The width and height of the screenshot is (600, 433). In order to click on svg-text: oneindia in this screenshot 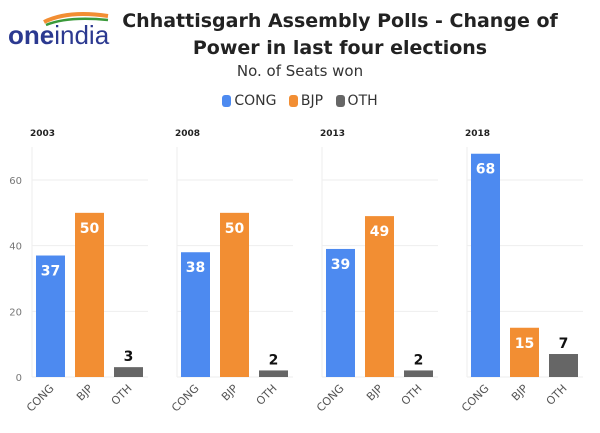, I will do `click(59, 34)`.